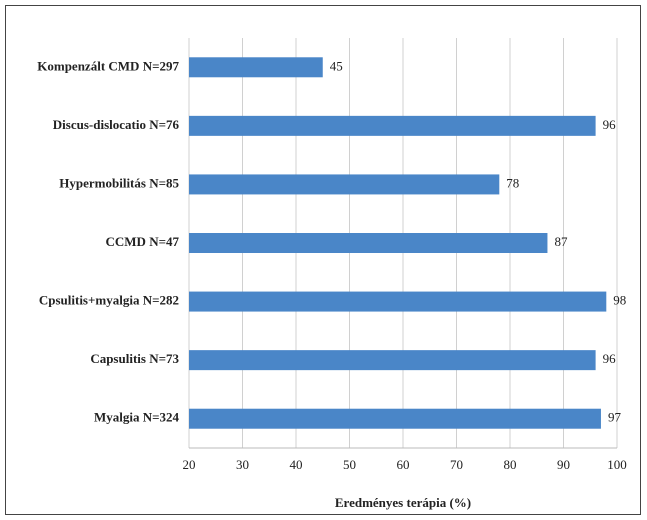 Image resolution: width=647 pixels, height=520 pixels. Describe the element at coordinates (456, 464) in the screenshot. I see `x-tick-label: 70` at that location.